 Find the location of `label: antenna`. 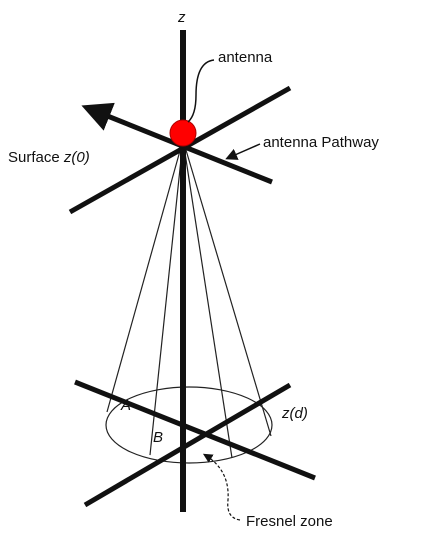

label: antenna is located at coordinates (245, 57).